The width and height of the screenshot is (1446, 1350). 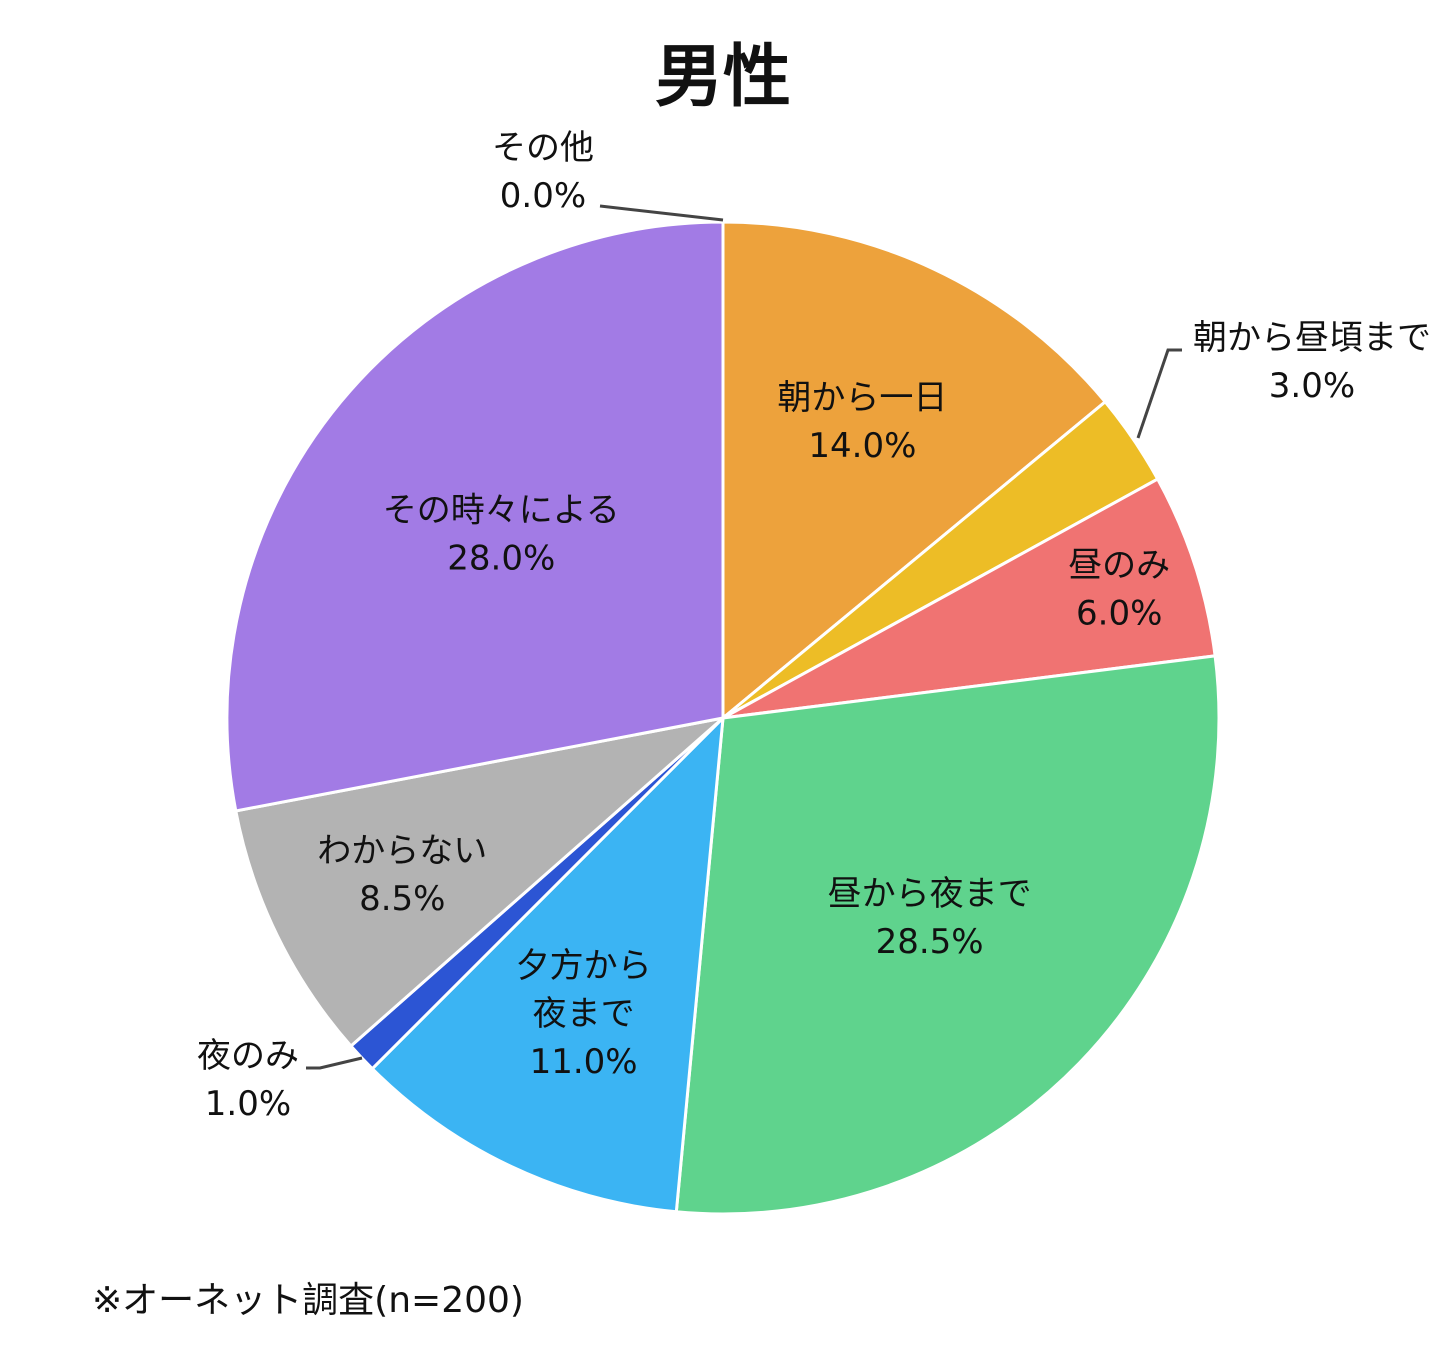 I want to click on leader-line-夜のみ, so click(x=334, y=1063).